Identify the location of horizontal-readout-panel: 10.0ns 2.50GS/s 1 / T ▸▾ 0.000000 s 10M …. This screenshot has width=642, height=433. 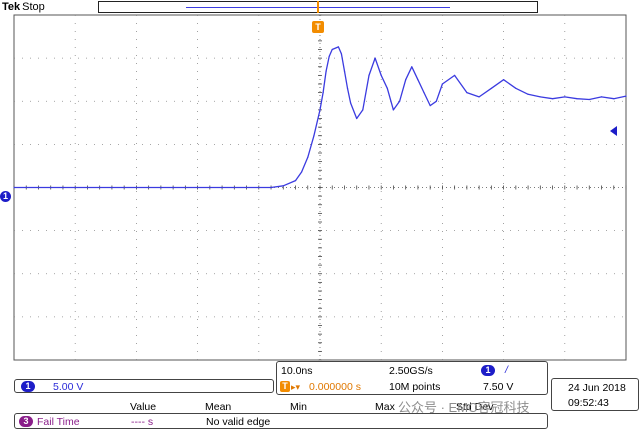
(412, 378).